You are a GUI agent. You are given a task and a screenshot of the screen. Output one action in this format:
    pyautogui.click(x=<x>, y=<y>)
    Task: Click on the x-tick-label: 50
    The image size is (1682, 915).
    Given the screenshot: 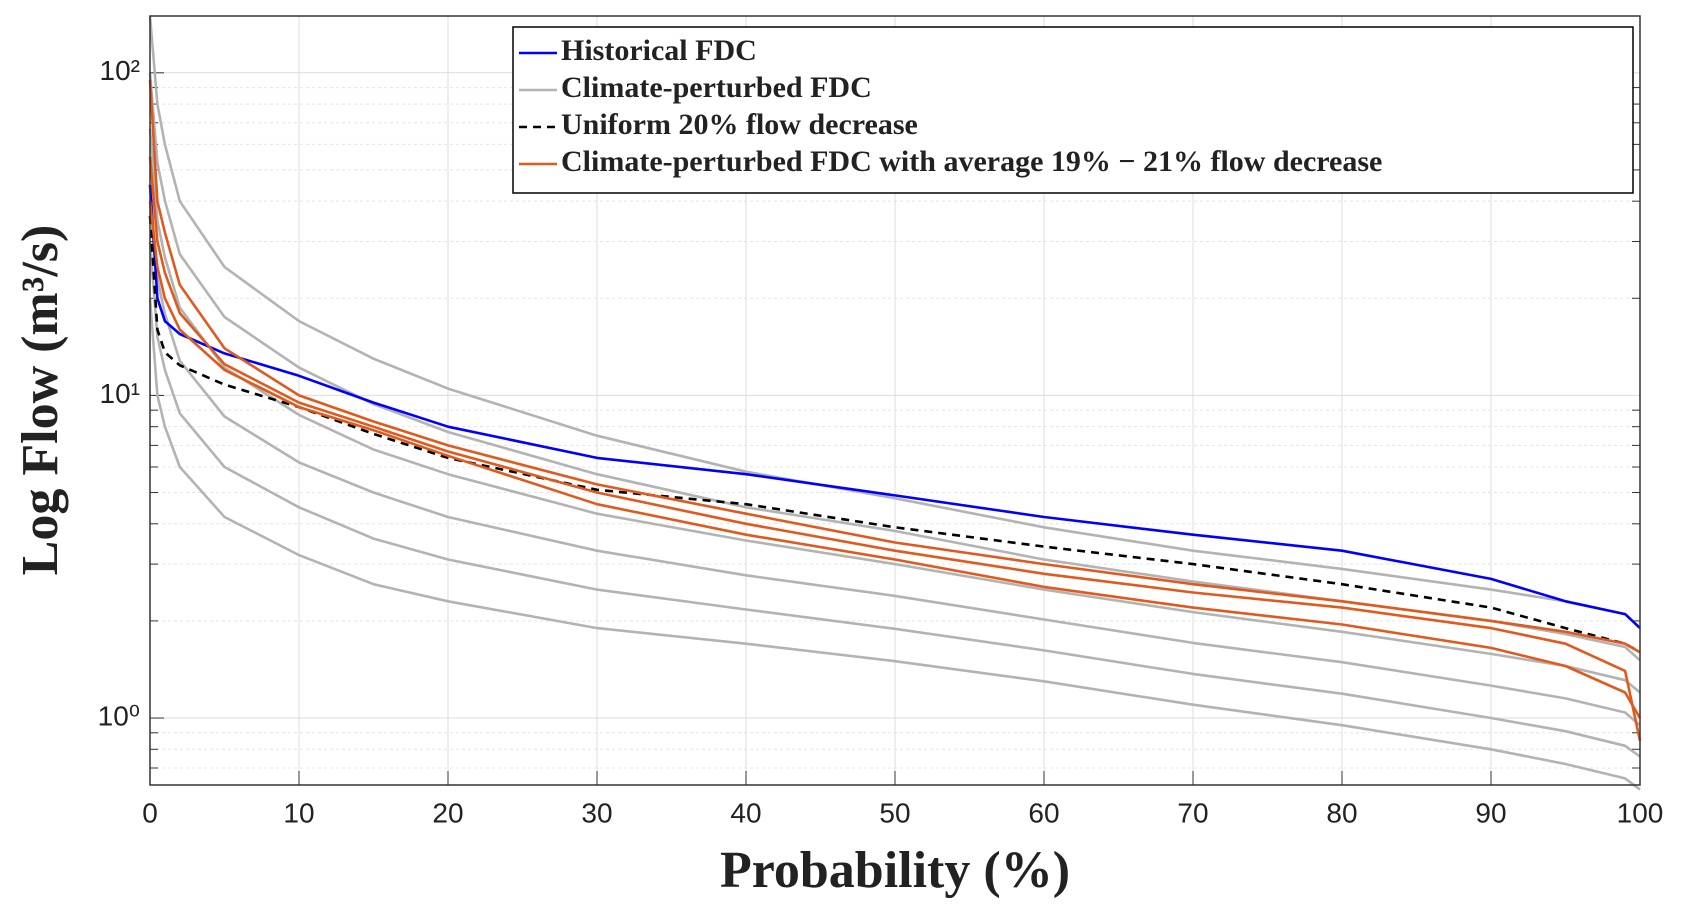 What is the action you would take?
    pyautogui.click(x=894, y=812)
    